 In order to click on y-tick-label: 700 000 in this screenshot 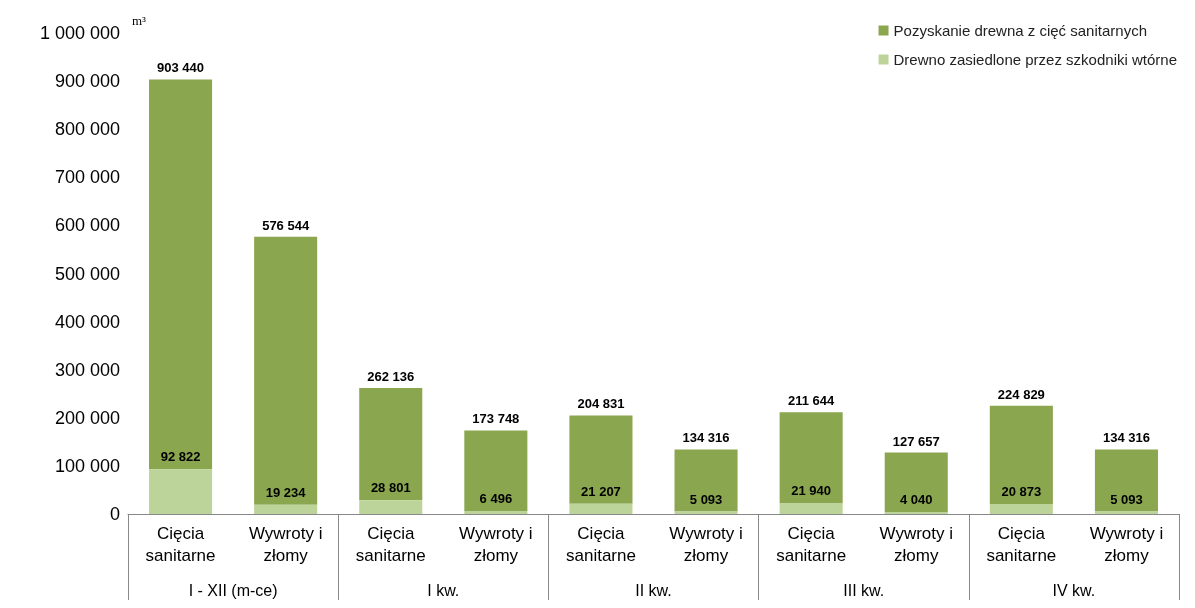, I will do `click(87, 177)`.